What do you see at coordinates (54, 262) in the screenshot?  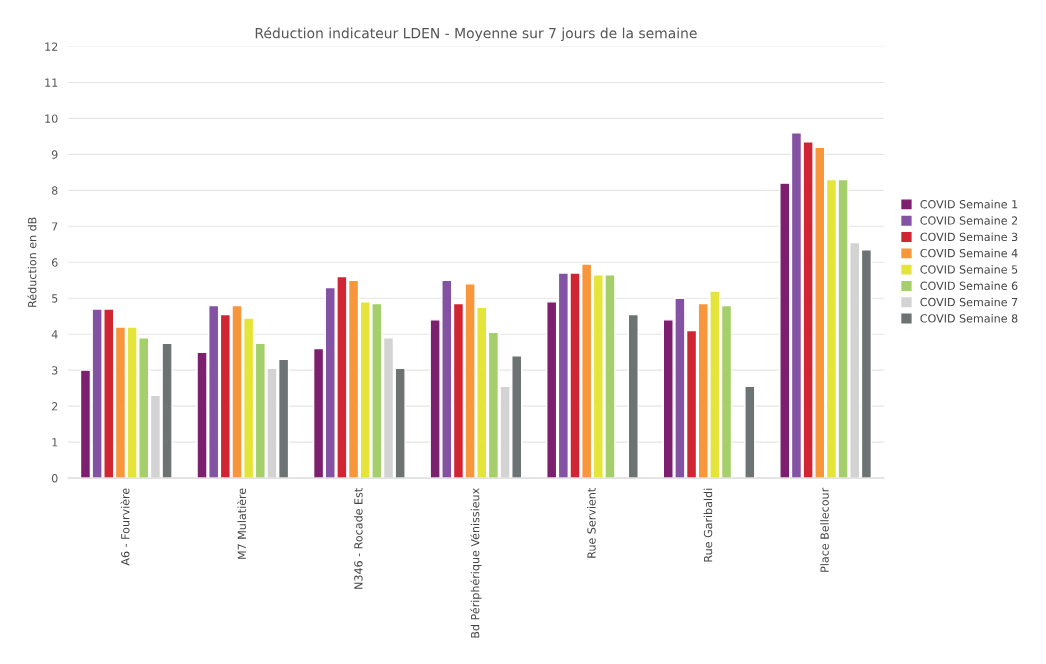 I see `y-tick-label: 6` at bounding box center [54, 262].